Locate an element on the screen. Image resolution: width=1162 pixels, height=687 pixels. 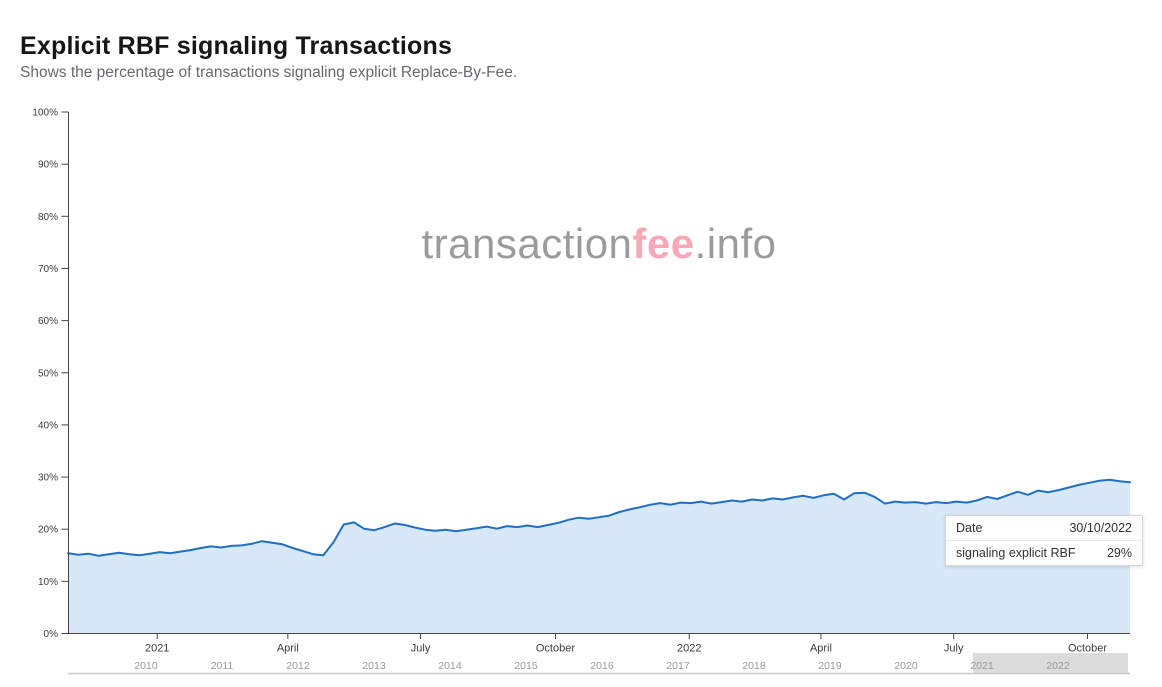
y-axis-label: 90% is located at coordinates (48, 165).